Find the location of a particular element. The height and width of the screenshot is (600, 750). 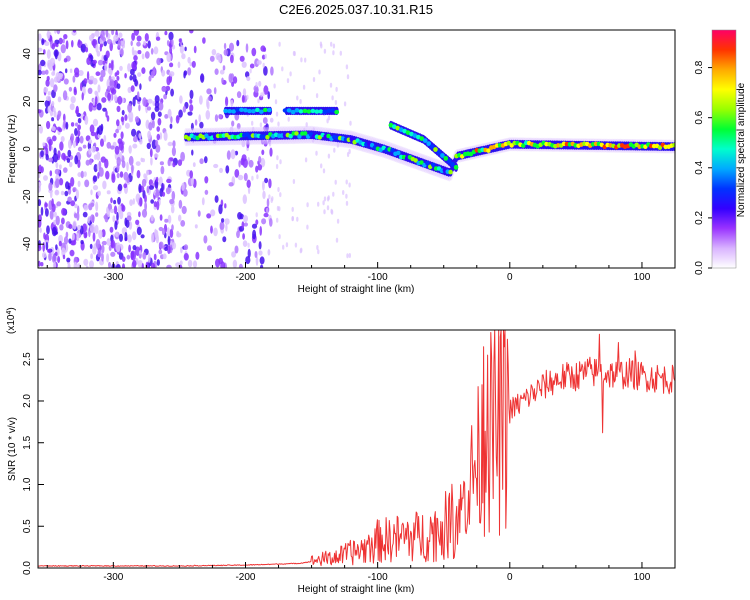

upper-band-peak is located at coordinates (297, 110).